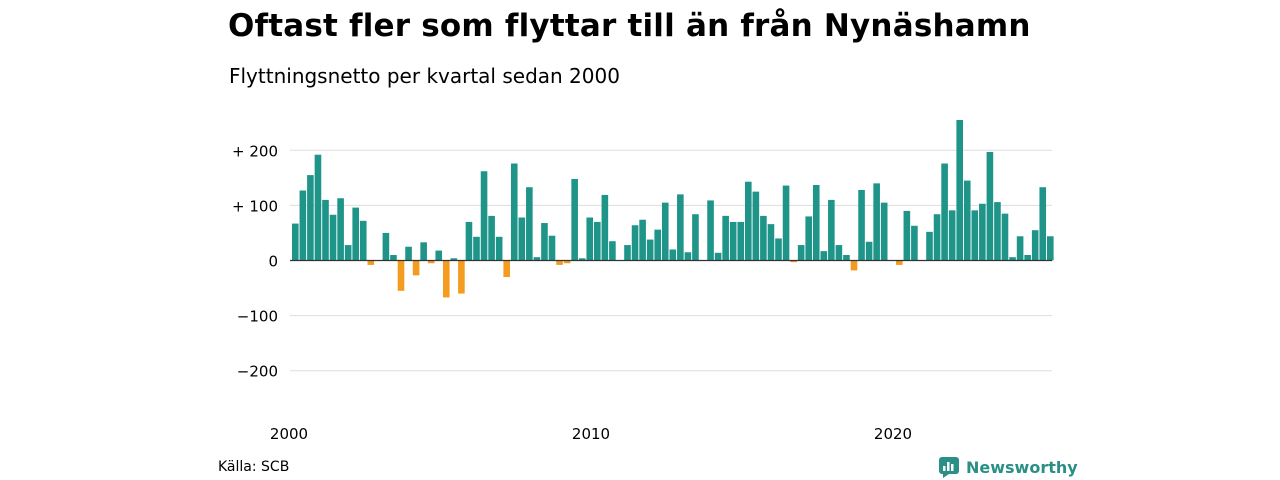 The width and height of the screenshot is (1280, 480). What do you see at coordinates (893, 434) in the screenshot?
I see `x-tick-label: 2020` at bounding box center [893, 434].